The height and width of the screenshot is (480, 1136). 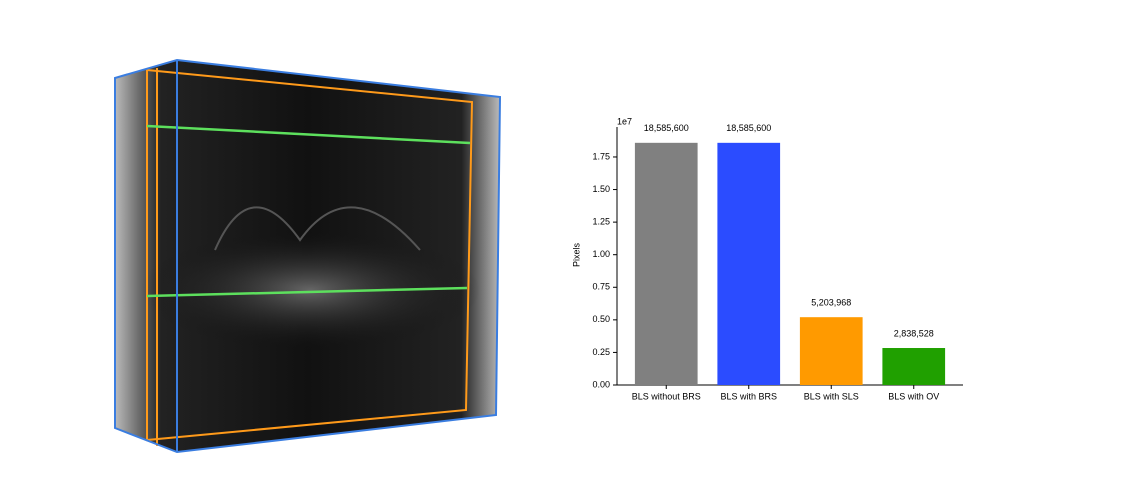 I want to click on value-label: 5,203,968, so click(x=831, y=303).